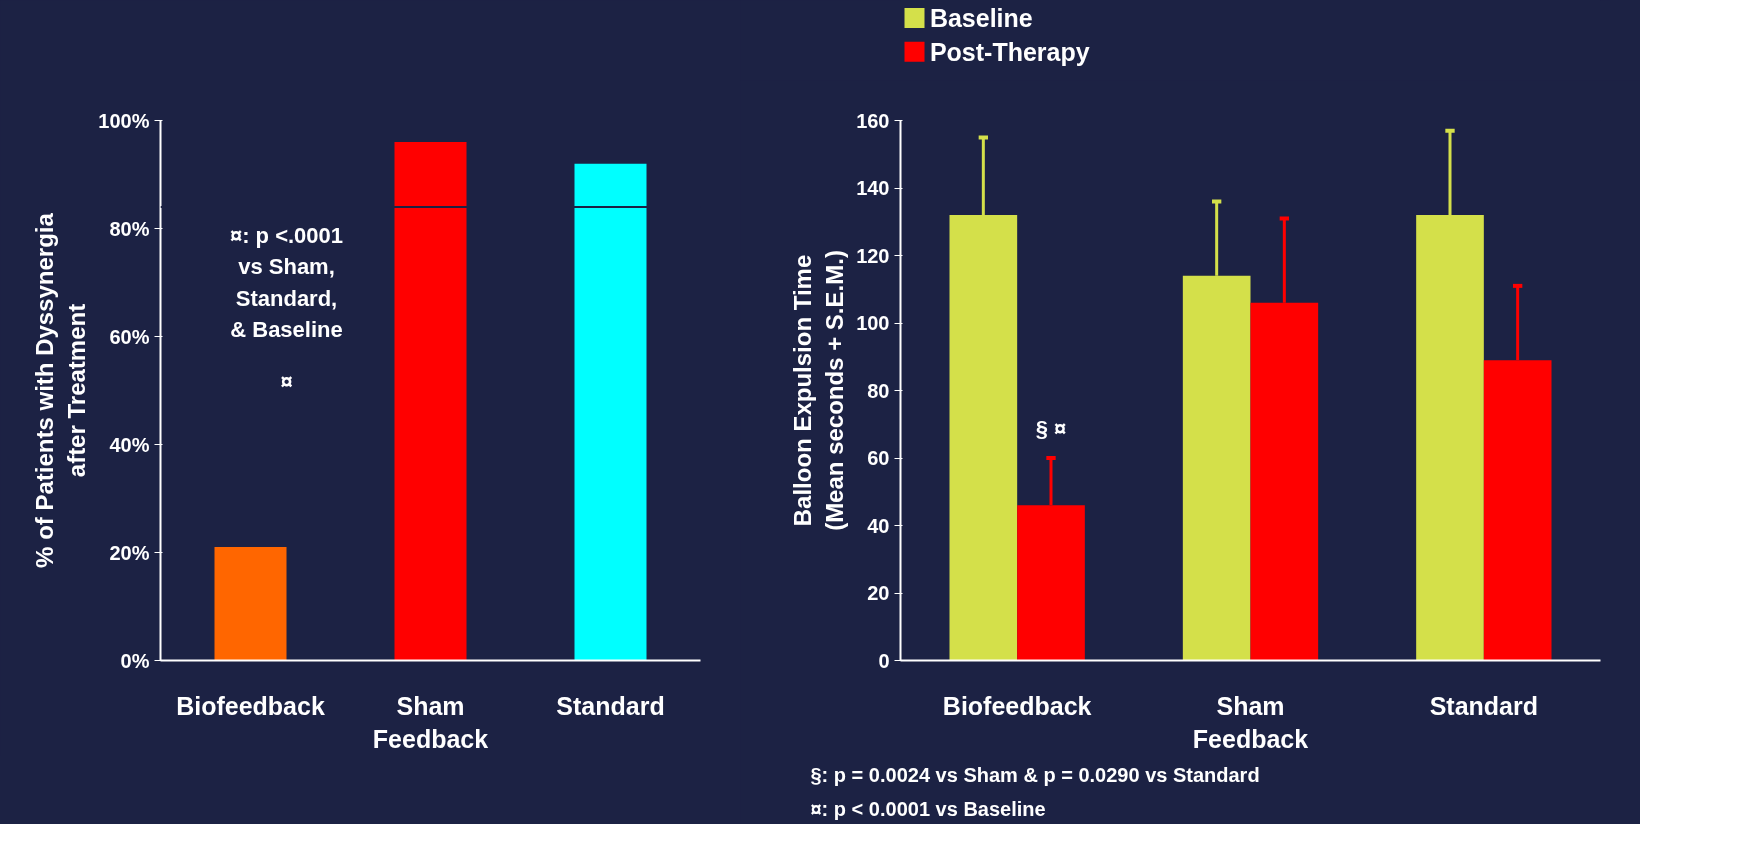 The image size is (1747, 855). What do you see at coordinates (129, 552) in the screenshot?
I see `y-tick-label: 20%` at bounding box center [129, 552].